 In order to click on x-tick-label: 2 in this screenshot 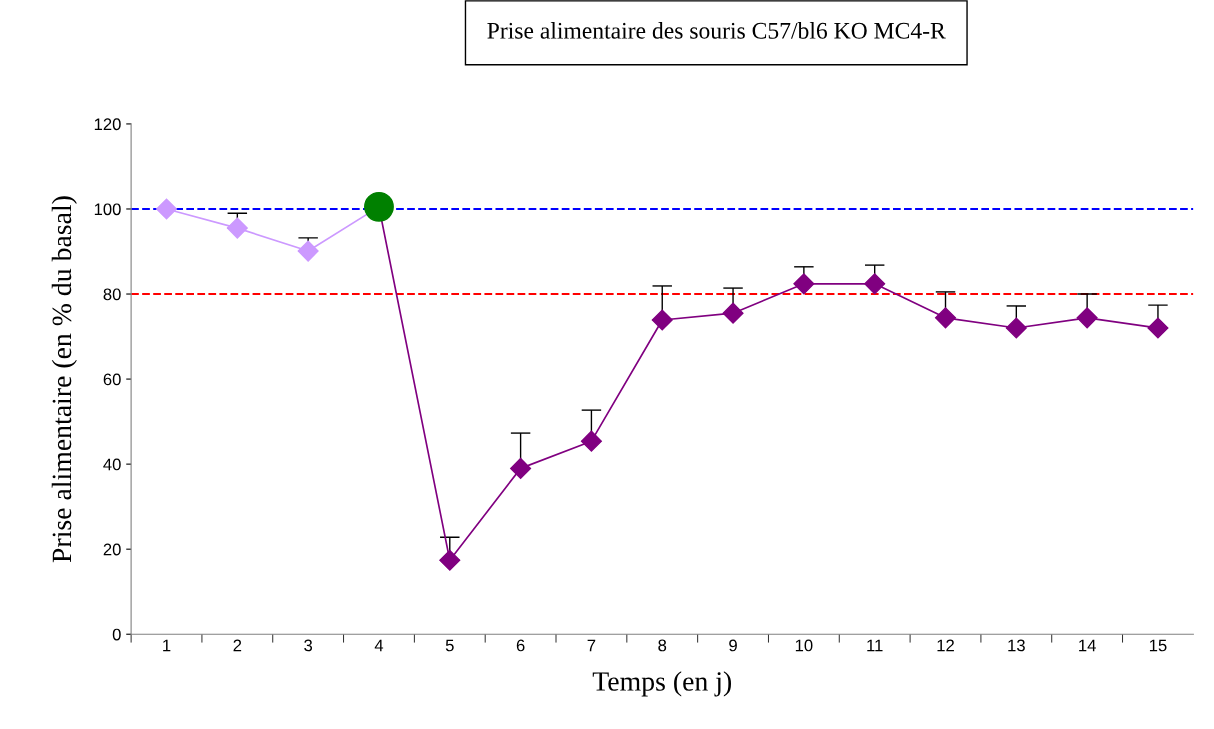, I will do `click(237, 645)`.